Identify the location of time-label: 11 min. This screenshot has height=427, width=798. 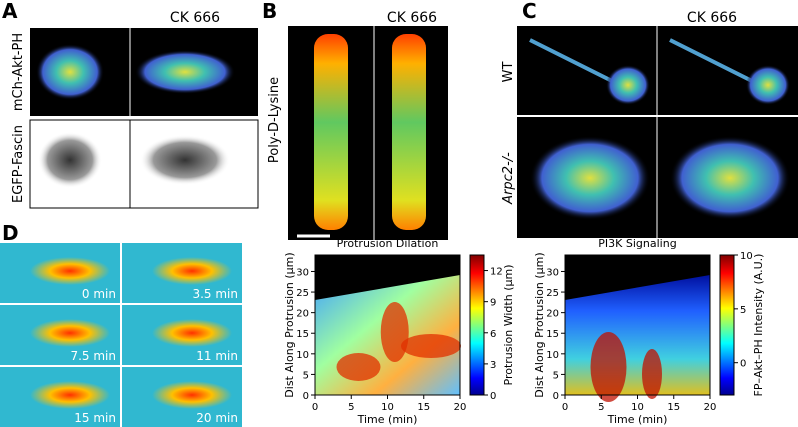
(217, 356).